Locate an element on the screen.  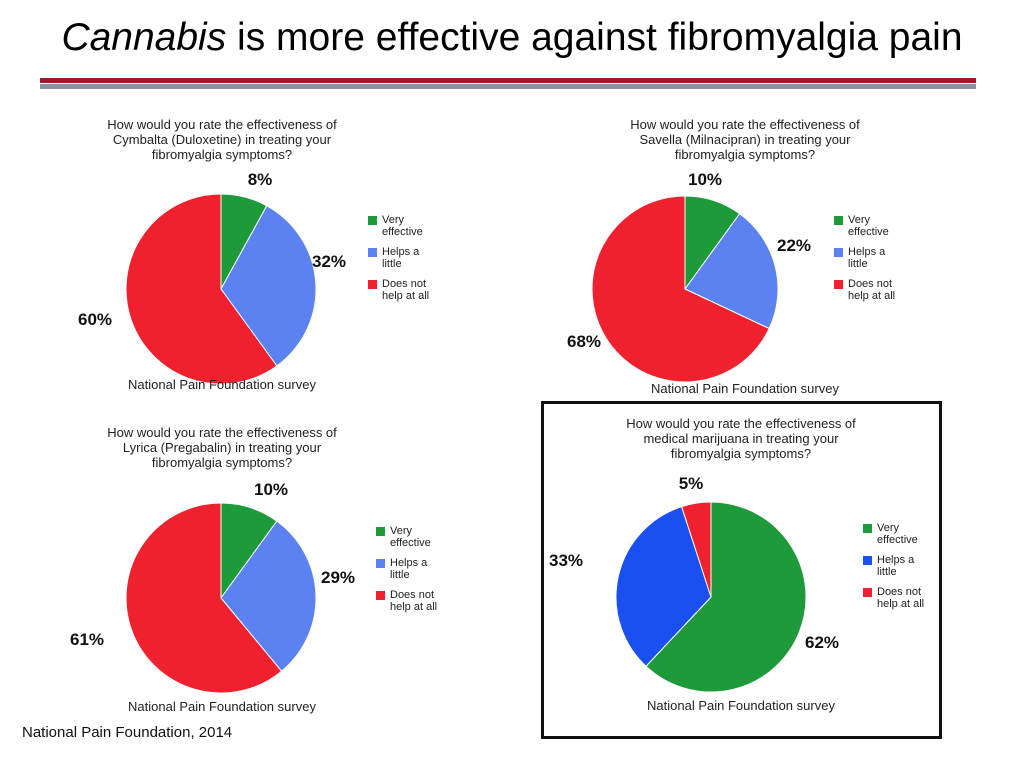
pie-slice-label: 60% is located at coordinates (95, 319).